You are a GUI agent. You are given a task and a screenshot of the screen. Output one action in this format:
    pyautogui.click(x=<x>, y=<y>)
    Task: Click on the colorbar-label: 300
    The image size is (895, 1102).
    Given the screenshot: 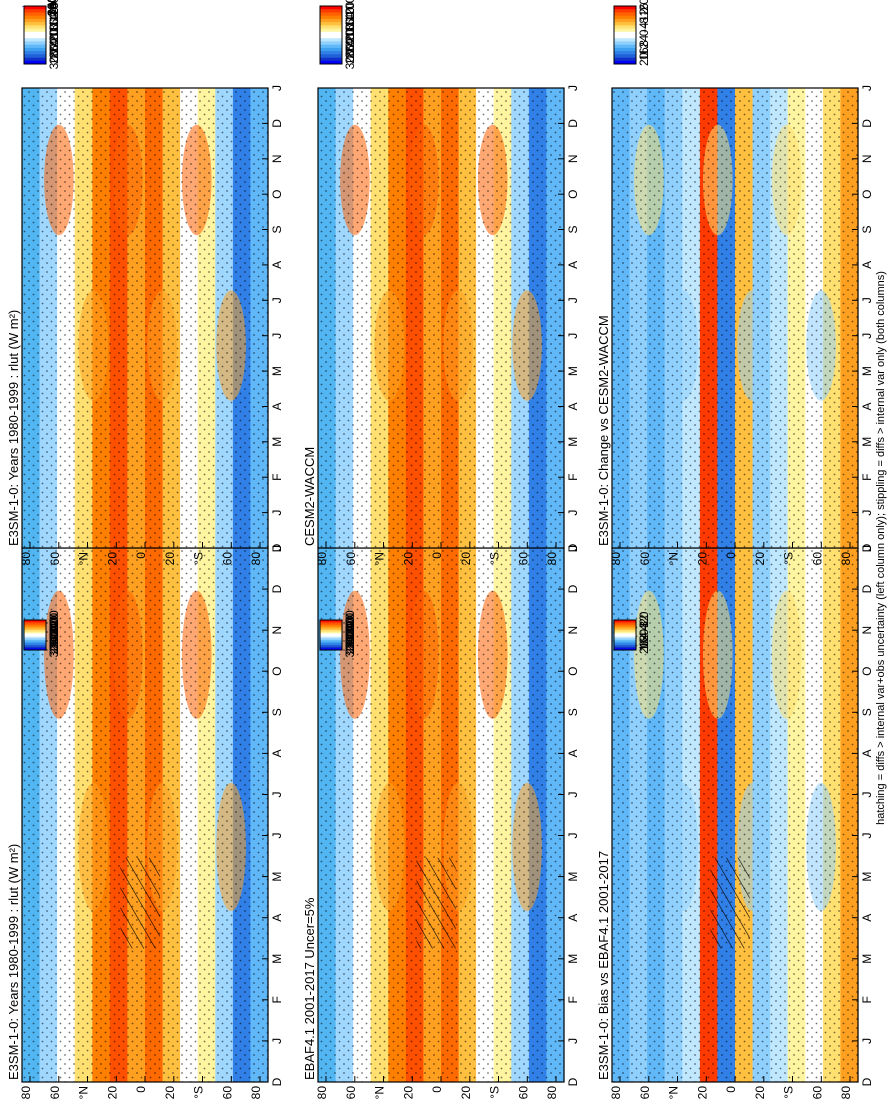 What is the action you would take?
    pyautogui.click(x=54, y=647)
    